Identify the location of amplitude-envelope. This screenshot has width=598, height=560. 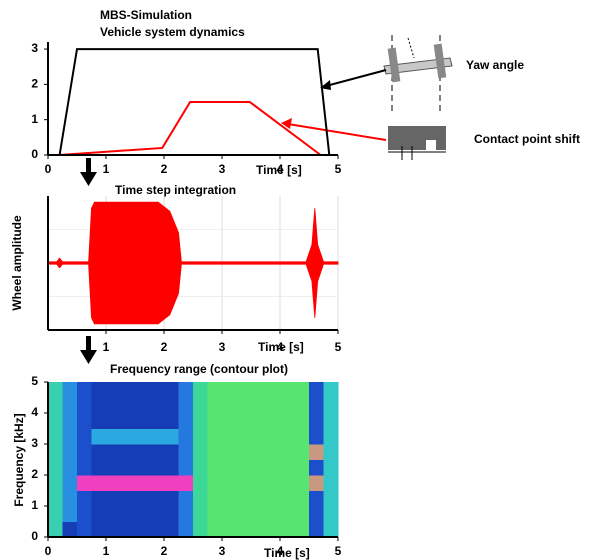
(193, 263).